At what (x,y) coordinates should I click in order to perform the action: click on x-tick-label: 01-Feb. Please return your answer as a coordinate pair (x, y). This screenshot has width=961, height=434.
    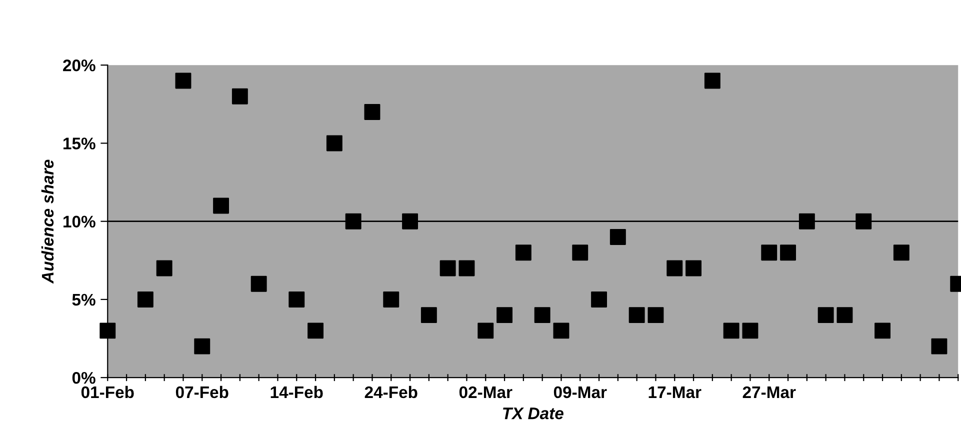
    Looking at the image, I should click on (107, 392).